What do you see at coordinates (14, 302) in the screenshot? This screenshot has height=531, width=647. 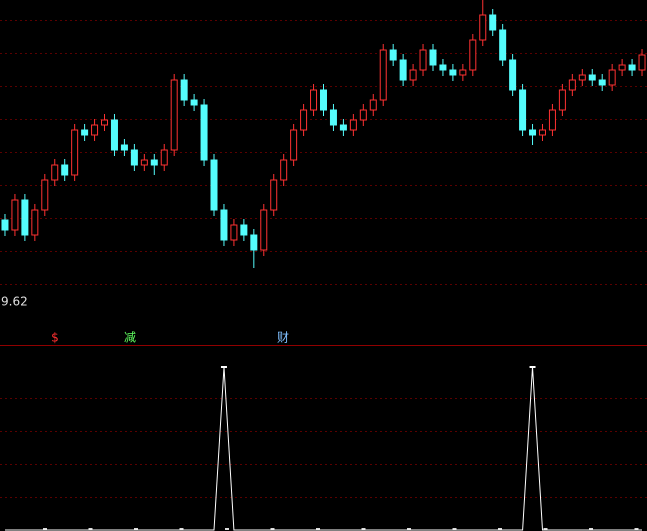 I see `low-price-label: 9.62` at bounding box center [14, 302].